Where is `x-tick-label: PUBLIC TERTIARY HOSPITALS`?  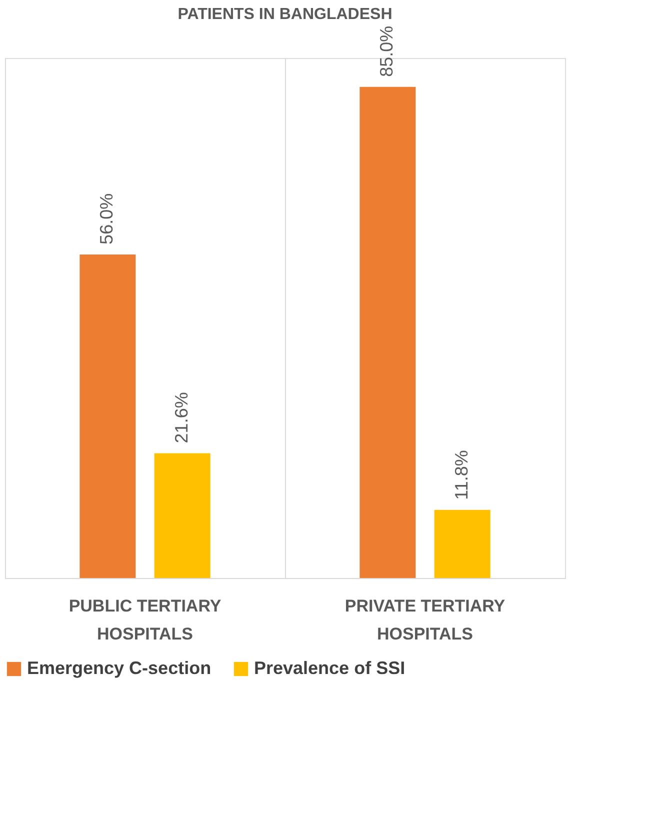
x-tick-label: PUBLIC TERTIARY HOSPITALS is located at coordinates (145, 620).